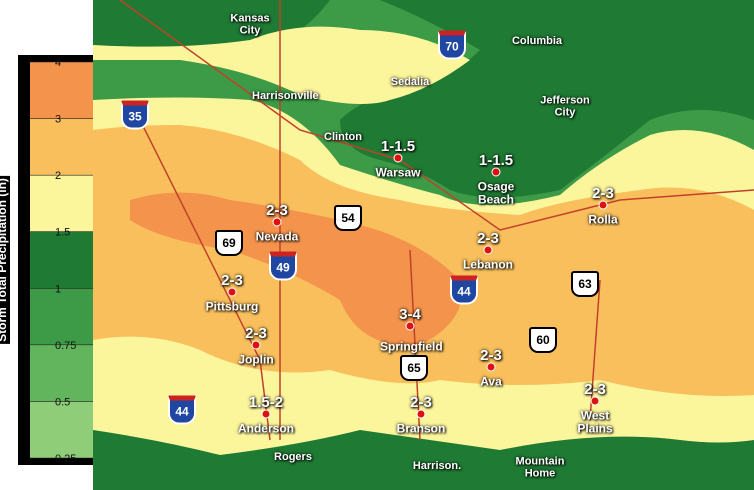 Image resolution: width=754 pixels, height=490 pixels. I want to click on highway-shield: 60, so click(543, 340).